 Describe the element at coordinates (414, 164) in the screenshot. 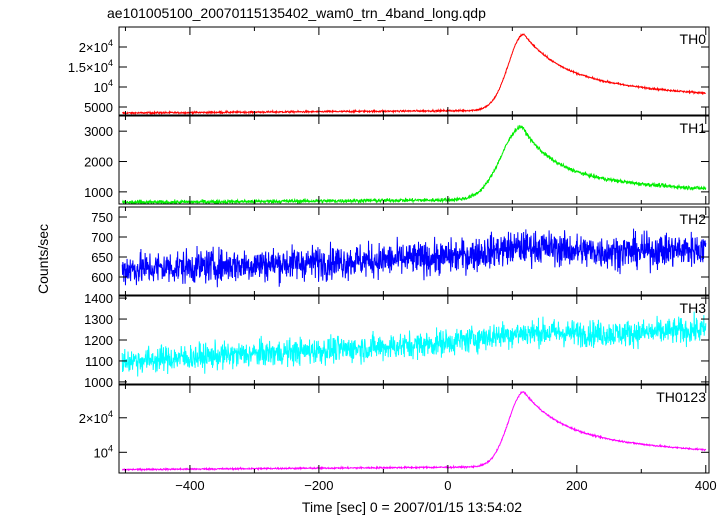

I see `series-line-th1` at that location.